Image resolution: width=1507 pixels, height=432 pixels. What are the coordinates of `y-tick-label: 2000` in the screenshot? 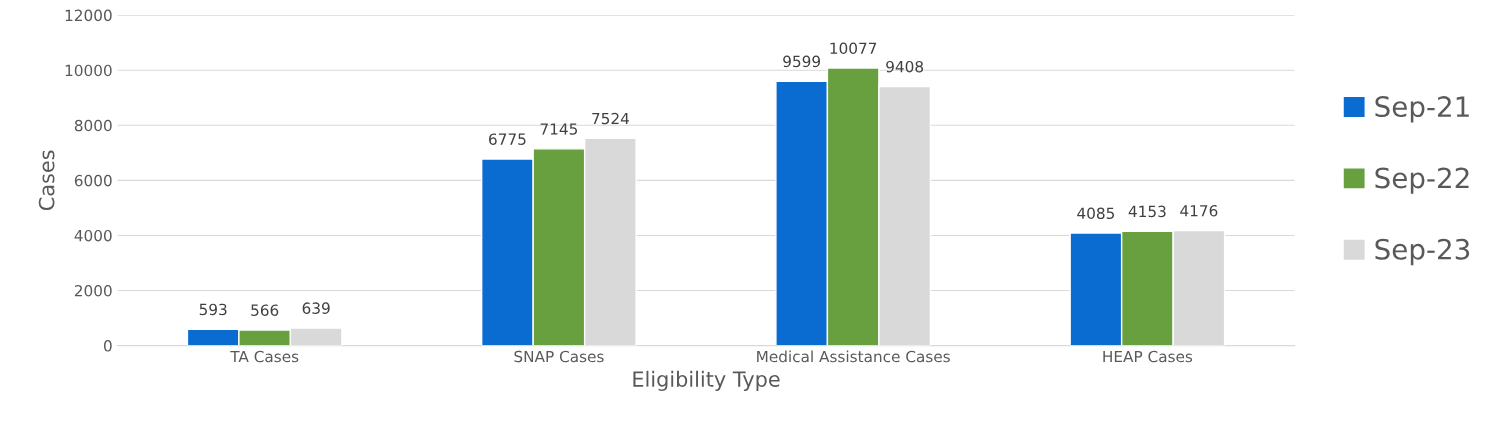 It's located at (93, 290).